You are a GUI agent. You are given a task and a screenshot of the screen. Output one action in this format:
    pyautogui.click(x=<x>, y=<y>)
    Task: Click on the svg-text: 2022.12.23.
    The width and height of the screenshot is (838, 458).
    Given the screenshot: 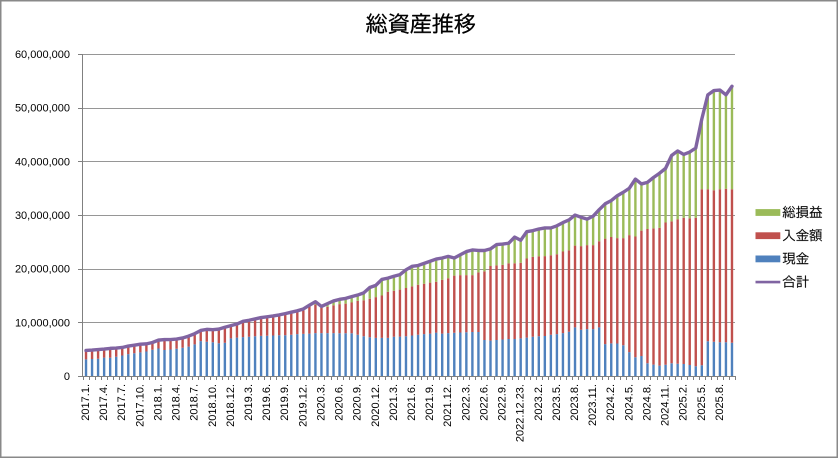 What is the action you would take?
    pyautogui.click(x=521, y=413)
    